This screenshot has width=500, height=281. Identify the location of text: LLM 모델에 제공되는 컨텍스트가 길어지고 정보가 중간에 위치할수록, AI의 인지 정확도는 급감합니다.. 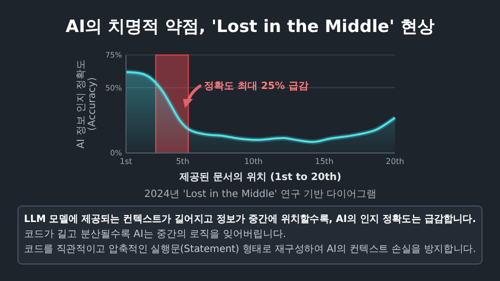
(259, 219).